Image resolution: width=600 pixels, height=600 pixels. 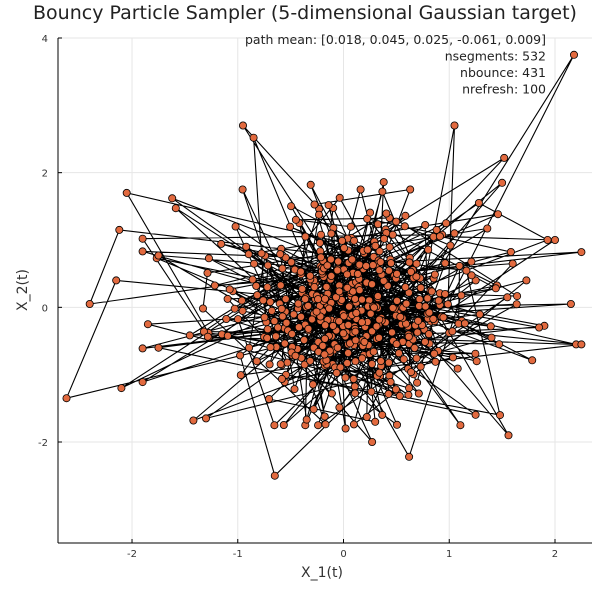 I want to click on x-axis-label: X_1(t), so click(x=322, y=573).